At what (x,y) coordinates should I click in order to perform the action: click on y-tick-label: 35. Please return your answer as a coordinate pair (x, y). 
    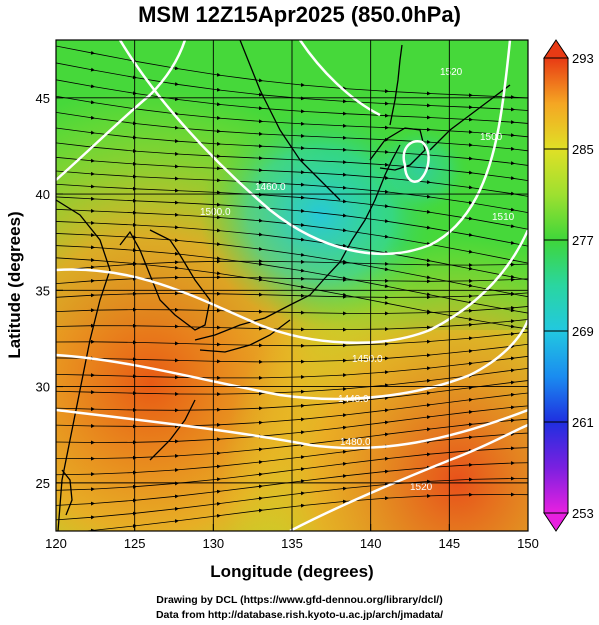
    Looking at the image, I should click on (43, 290).